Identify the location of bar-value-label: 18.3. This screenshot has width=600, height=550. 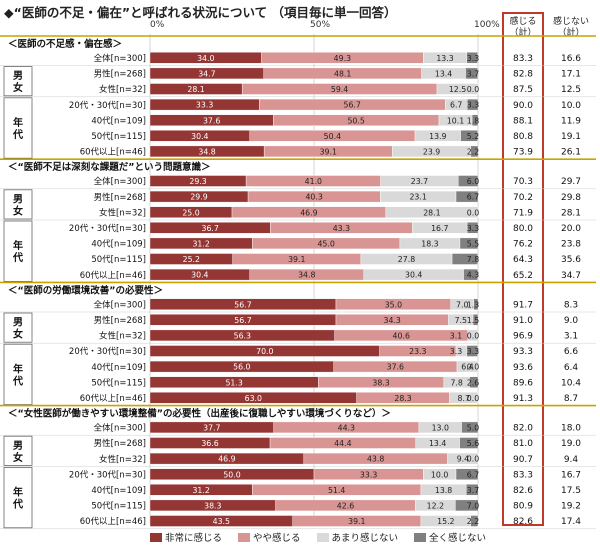
(429, 244).